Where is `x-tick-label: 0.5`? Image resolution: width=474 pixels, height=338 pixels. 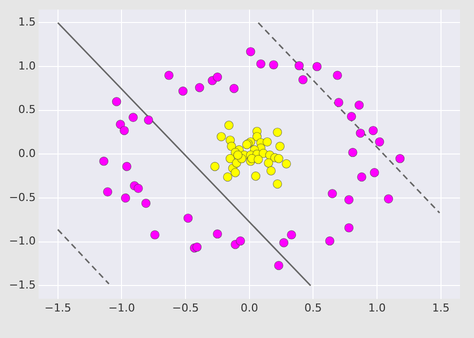
x-tick-label: 0.5 is located at coordinates (313, 307).